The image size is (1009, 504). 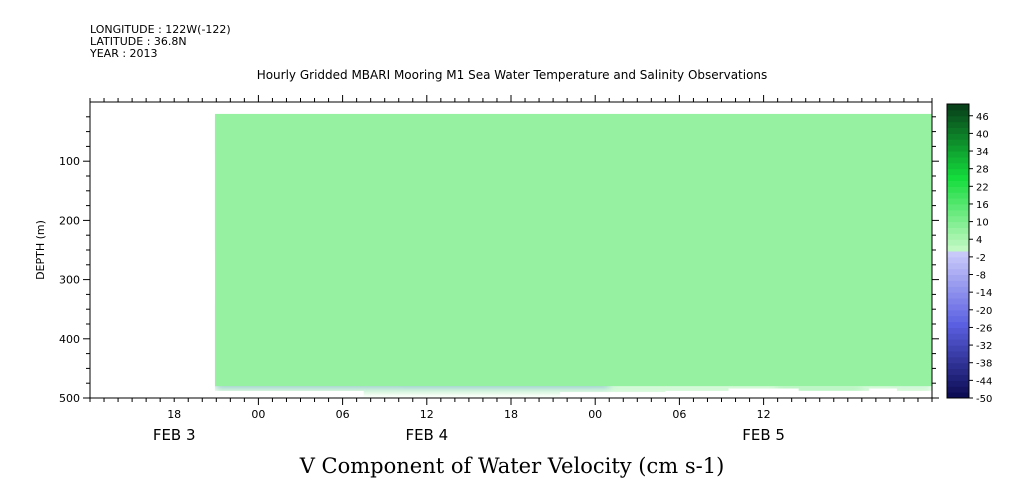 I want to click on y-tick-label-0: 100, so click(x=69, y=161).